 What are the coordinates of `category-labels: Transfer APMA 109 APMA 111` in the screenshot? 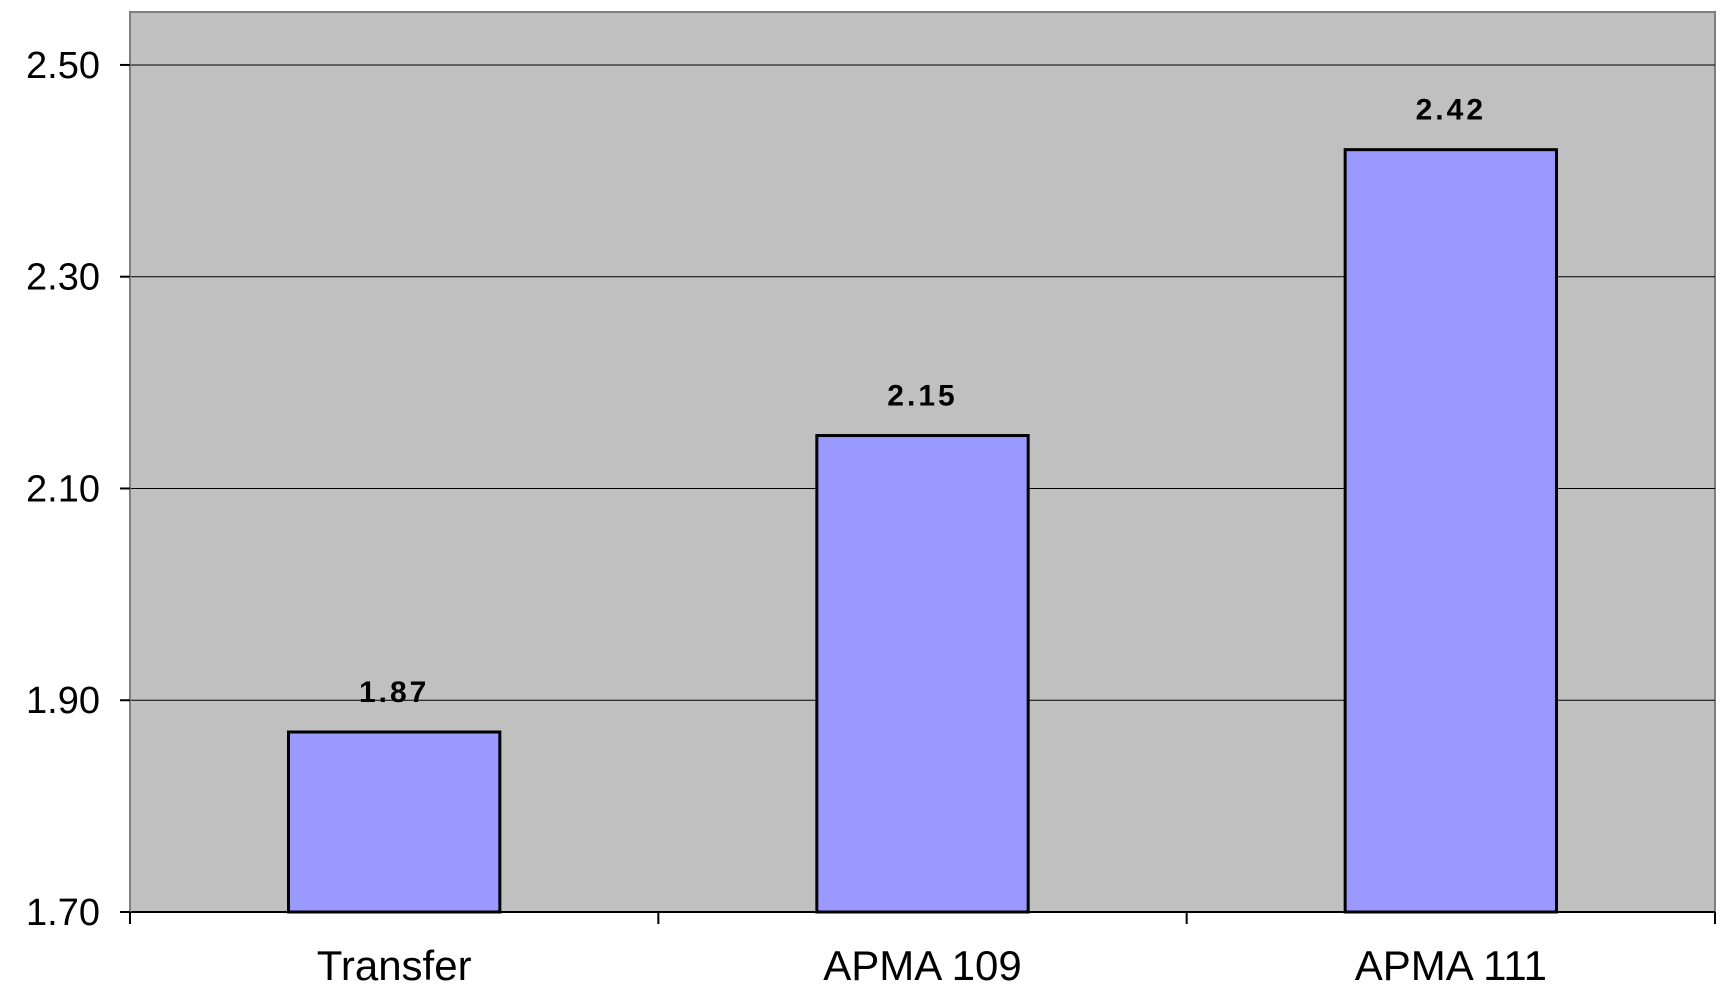 It's located at (932, 965).